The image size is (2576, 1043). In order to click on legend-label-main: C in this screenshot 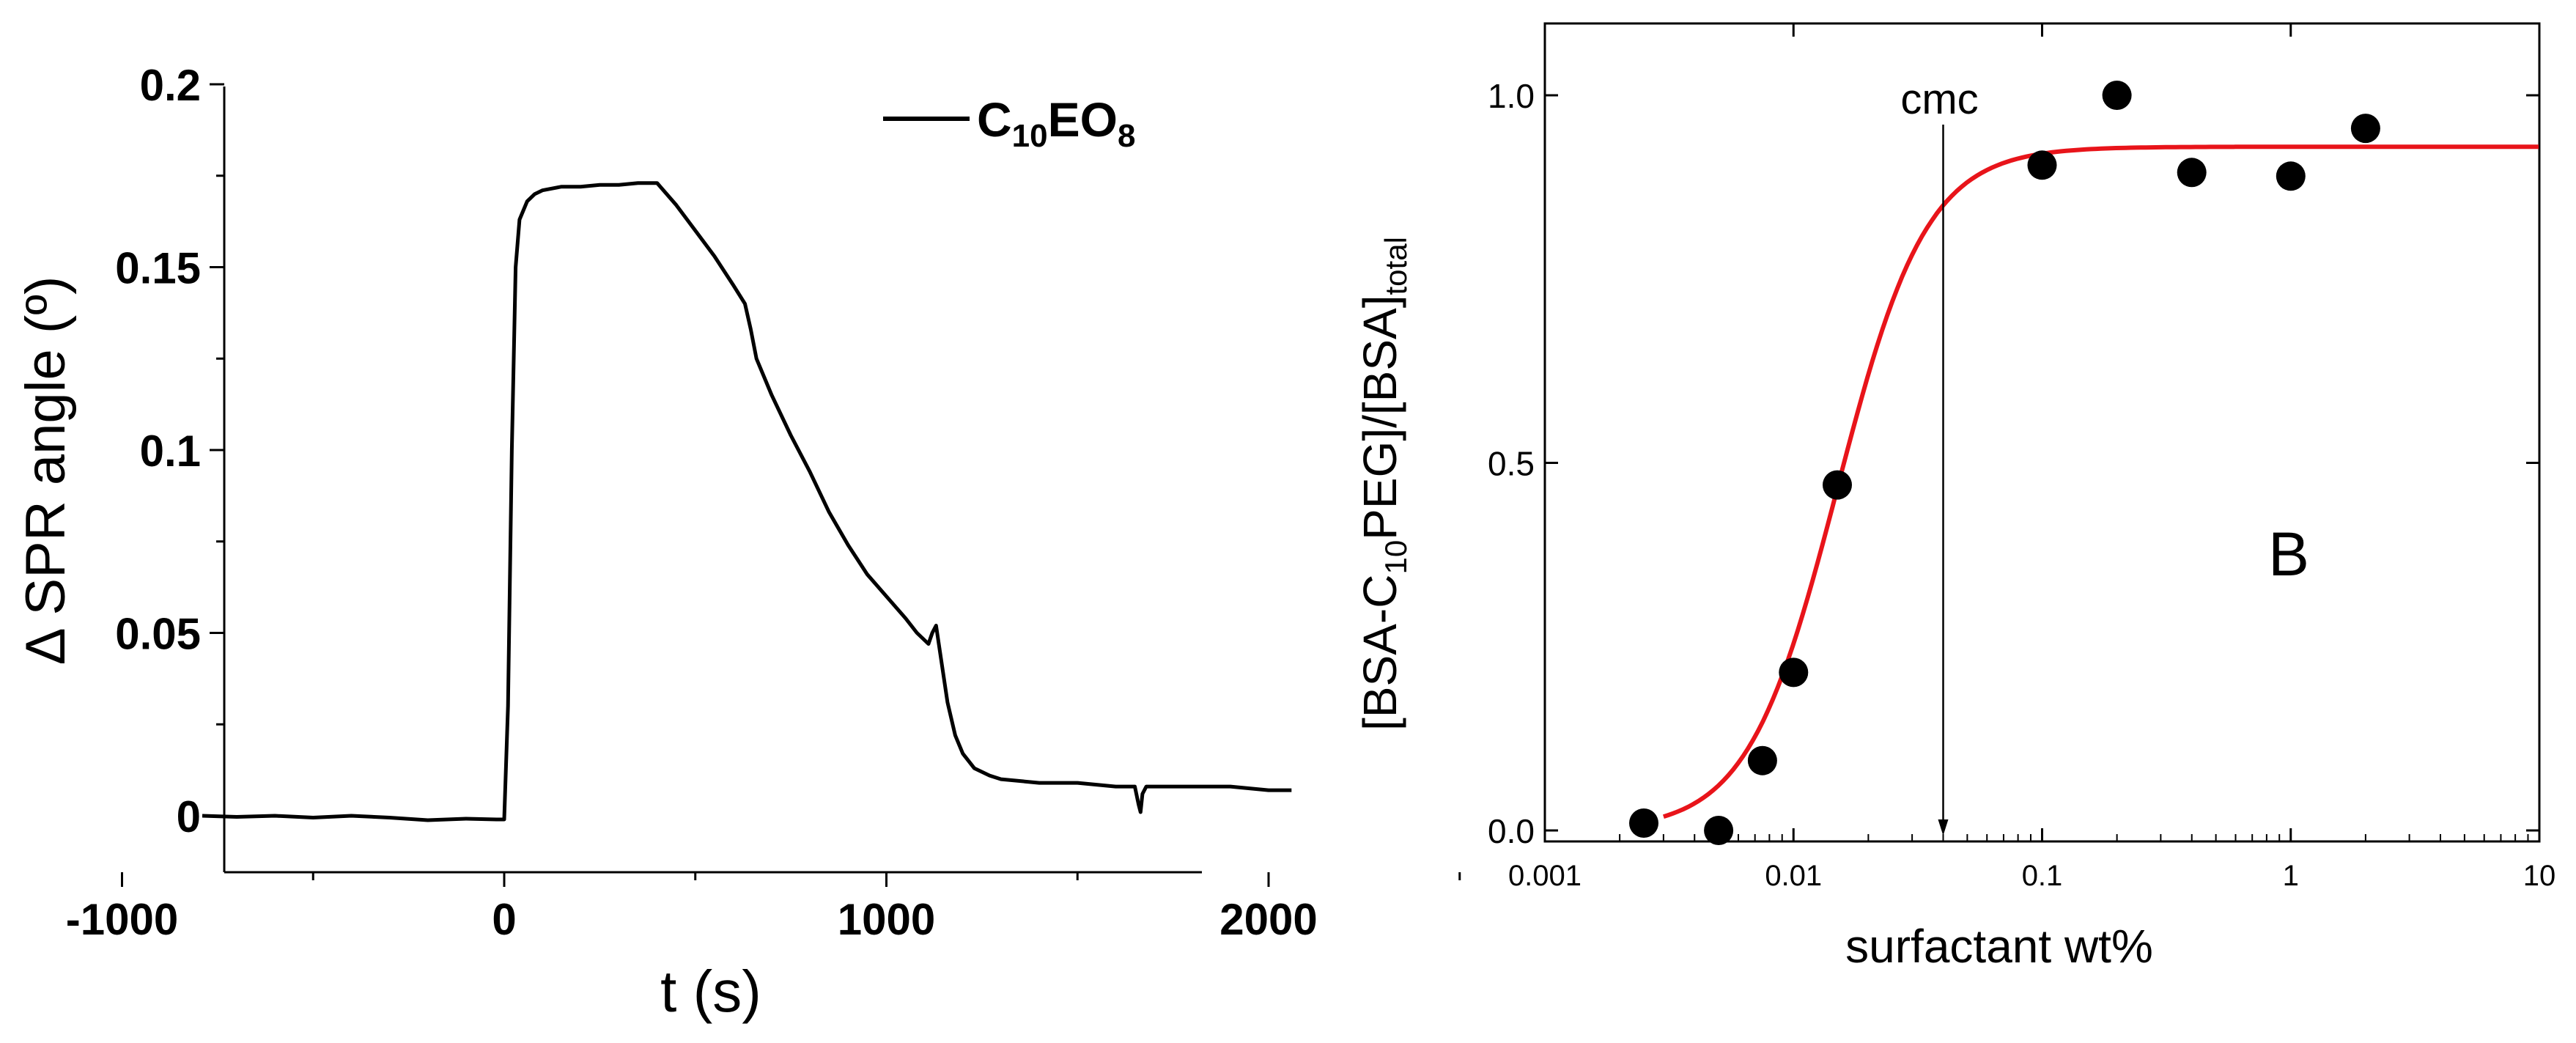, I will do `click(994, 119)`.